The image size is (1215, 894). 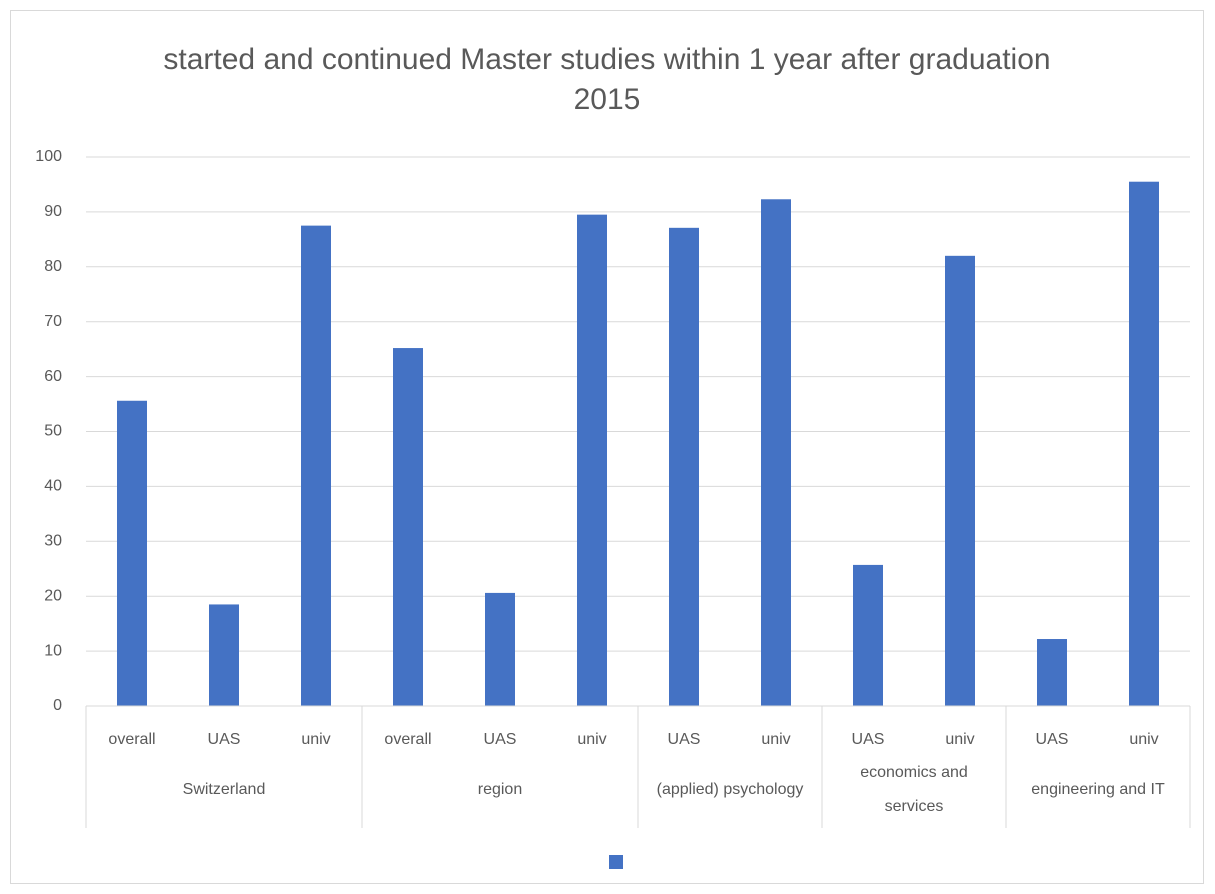 What do you see at coordinates (53, 431) in the screenshot?
I see `y-tick-label: 50` at bounding box center [53, 431].